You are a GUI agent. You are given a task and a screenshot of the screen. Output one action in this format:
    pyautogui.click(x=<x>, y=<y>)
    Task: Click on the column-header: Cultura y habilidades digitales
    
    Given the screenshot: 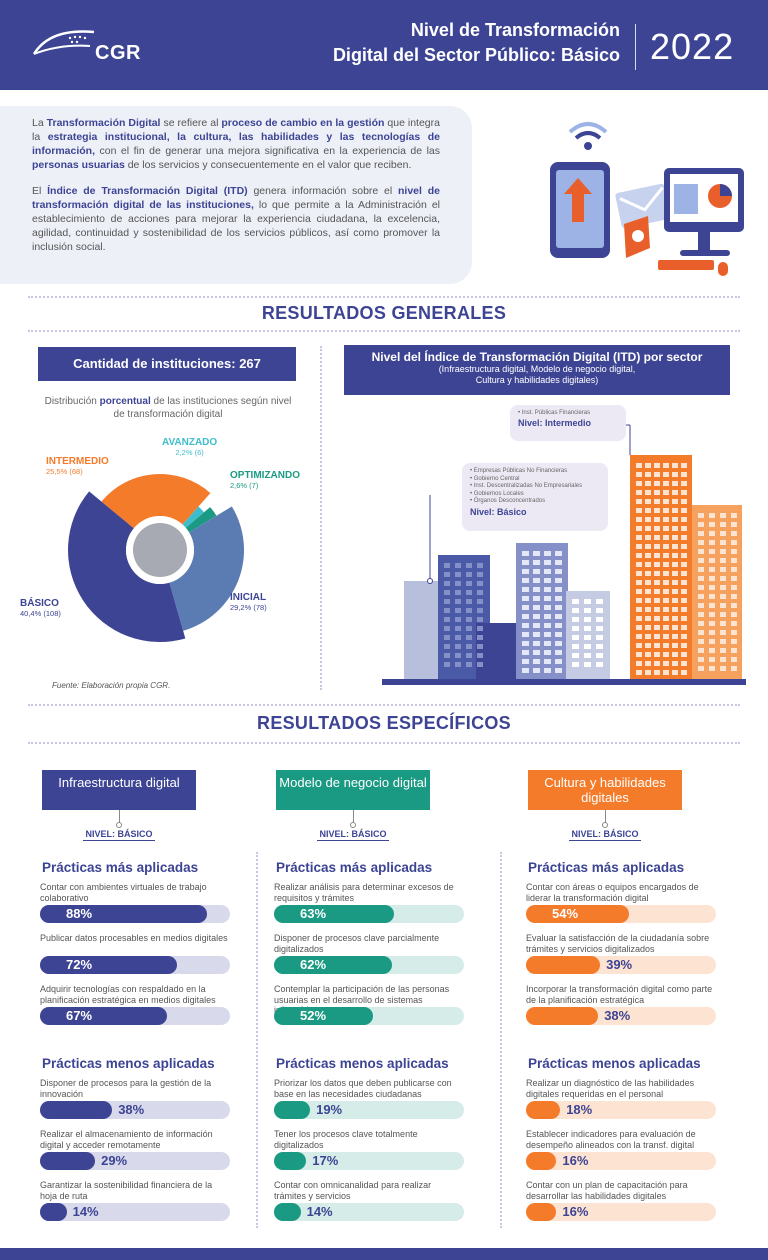 What is the action you would take?
    pyautogui.click(x=605, y=790)
    